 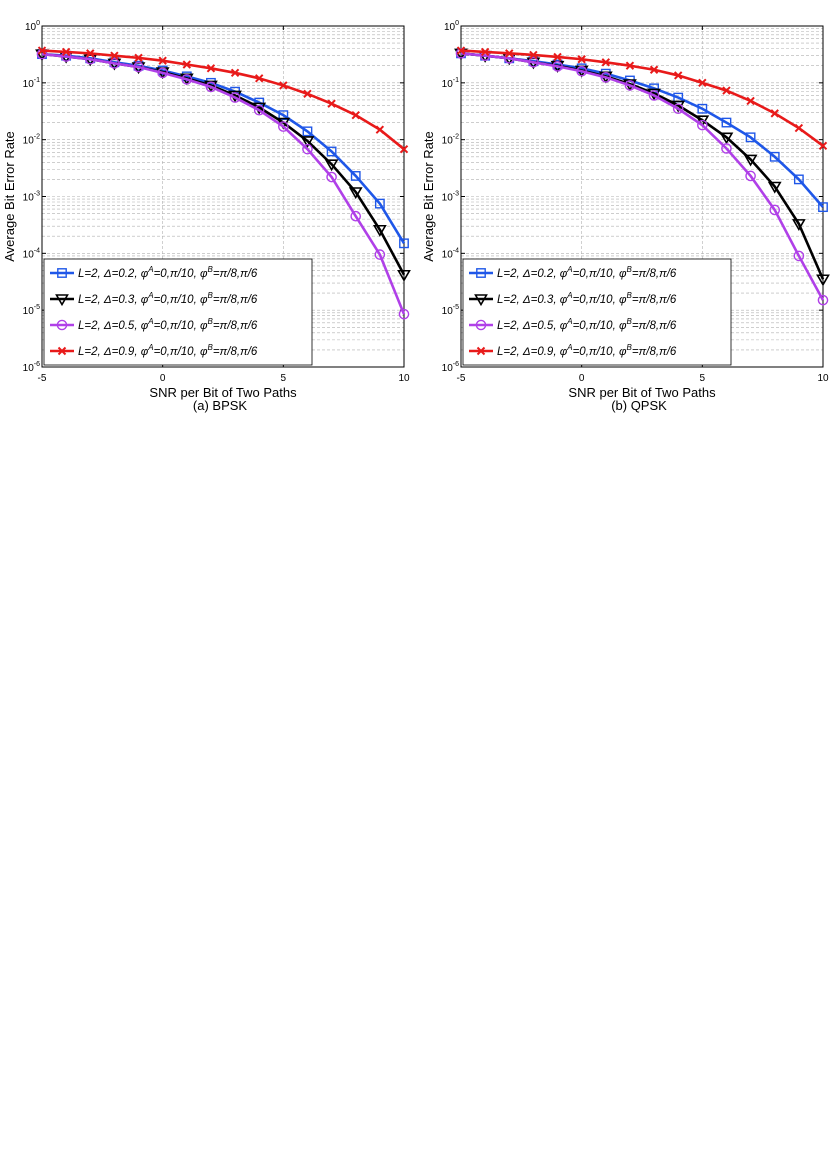 What do you see at coordinates (703, 378) in the screenshot?
I see `x-tick-label: 5` at bounding box center [703, 378].